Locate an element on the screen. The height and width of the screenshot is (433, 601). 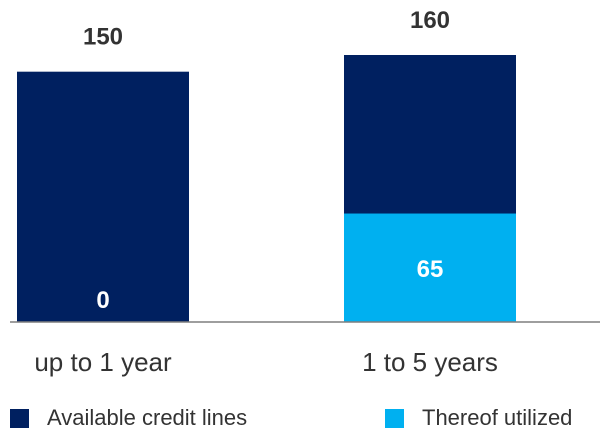
legend-item-utilized: Thereof utilized is located at coordinates (478, 418).